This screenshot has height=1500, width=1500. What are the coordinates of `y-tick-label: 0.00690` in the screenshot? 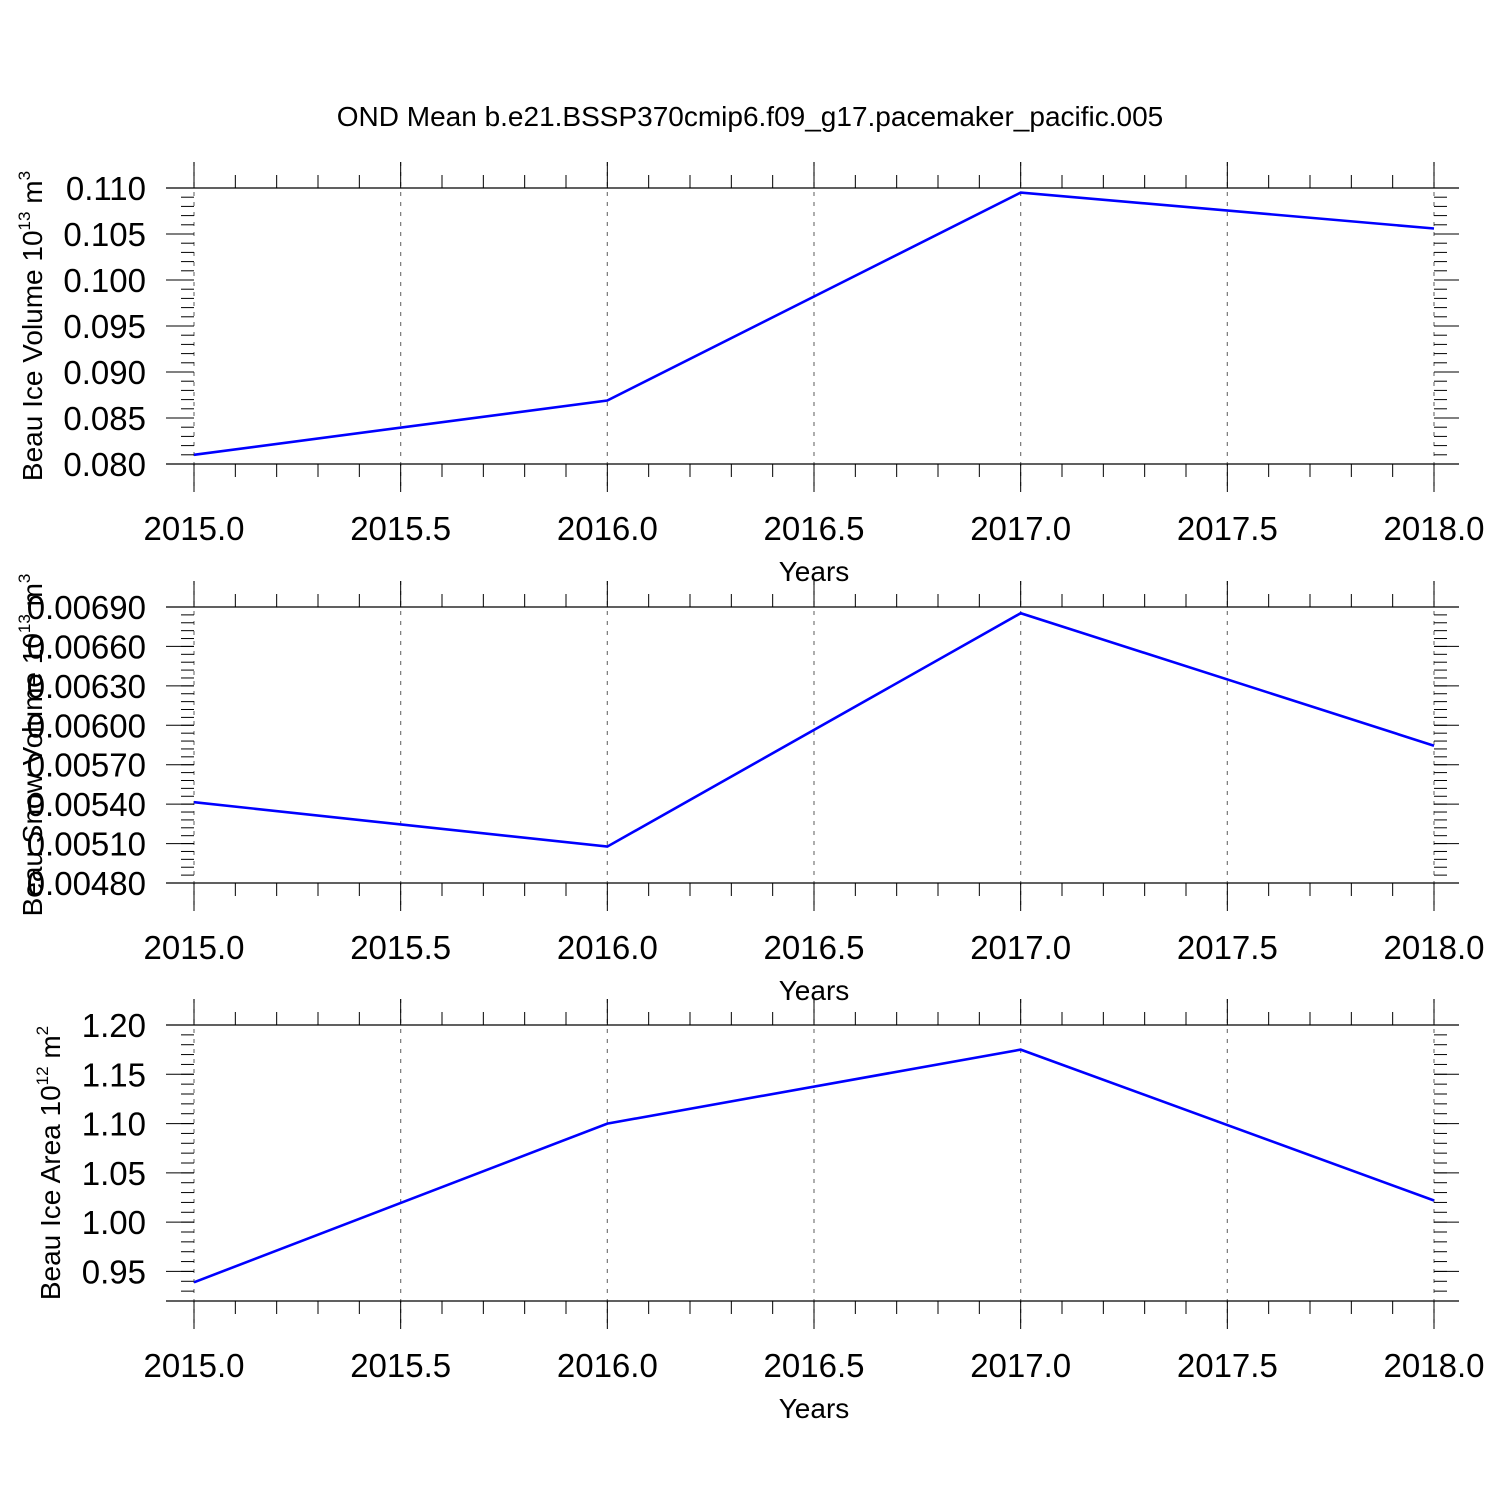 It's located at (86, 607).